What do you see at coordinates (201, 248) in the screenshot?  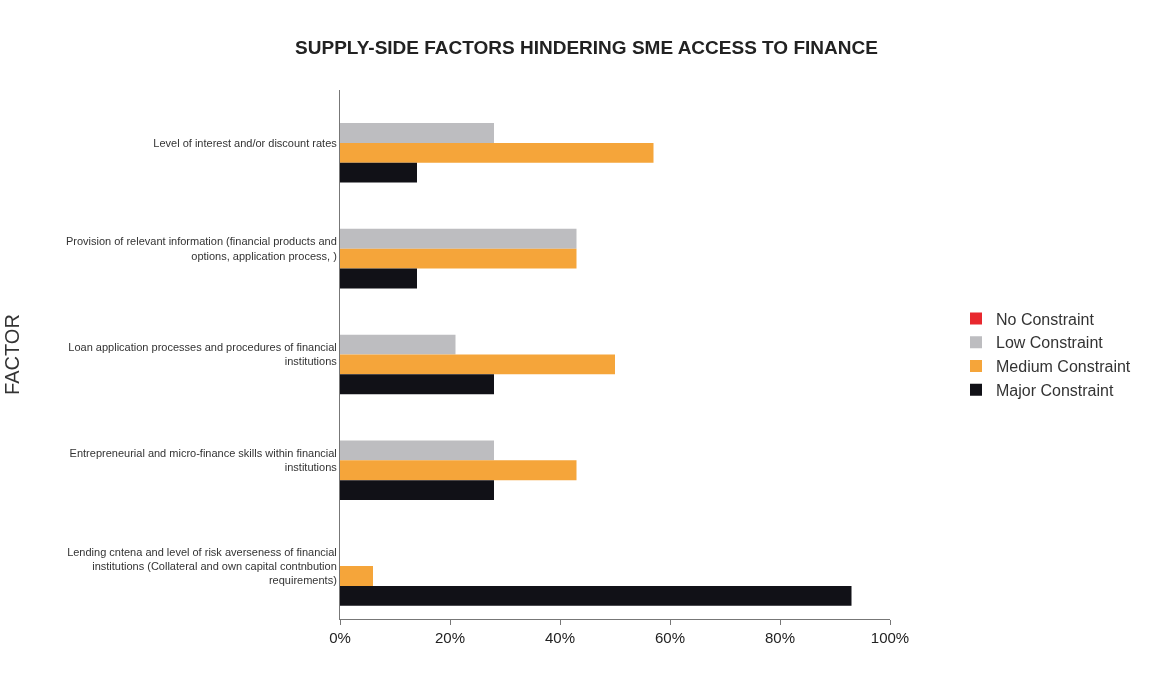 I see `y-tick-label: Provision of relevant information (financial products and options, application process, )` at bounding box center [201, 248].